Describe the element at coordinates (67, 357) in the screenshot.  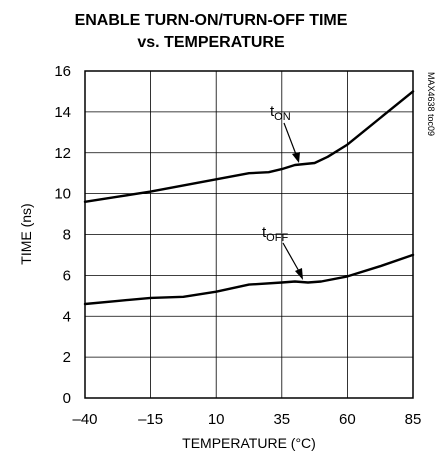
I see `y-tick-label: 2` at that location.